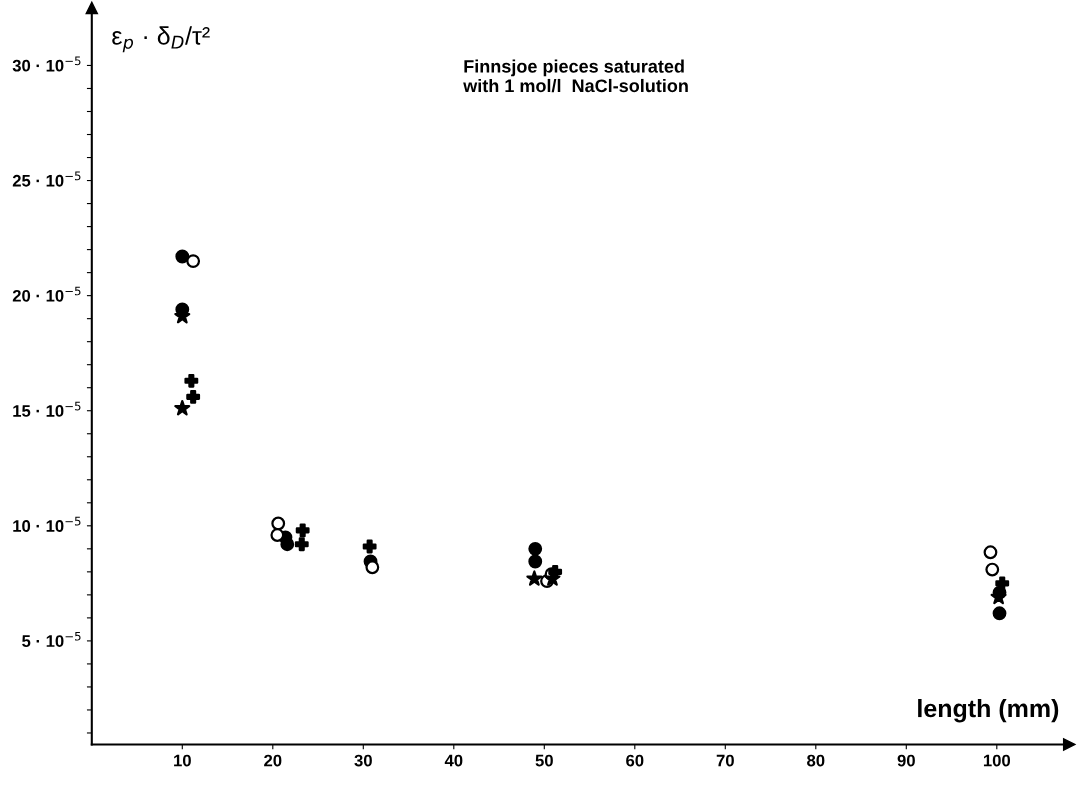  What do you see at coordinates (575, 76) in the screenshot?
I see `annotation: Finnsjoe pieces saturated with 1 mol/l NaCl-solution` at bounding box center [575, 76].